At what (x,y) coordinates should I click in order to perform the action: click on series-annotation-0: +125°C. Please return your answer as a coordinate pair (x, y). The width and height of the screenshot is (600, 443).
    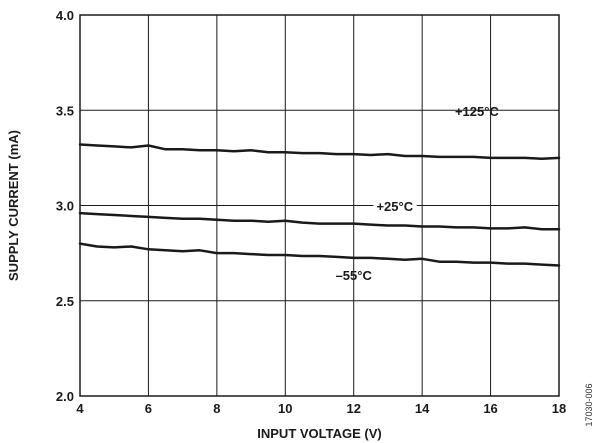
    Looking at the image, I should click on (477, 111).